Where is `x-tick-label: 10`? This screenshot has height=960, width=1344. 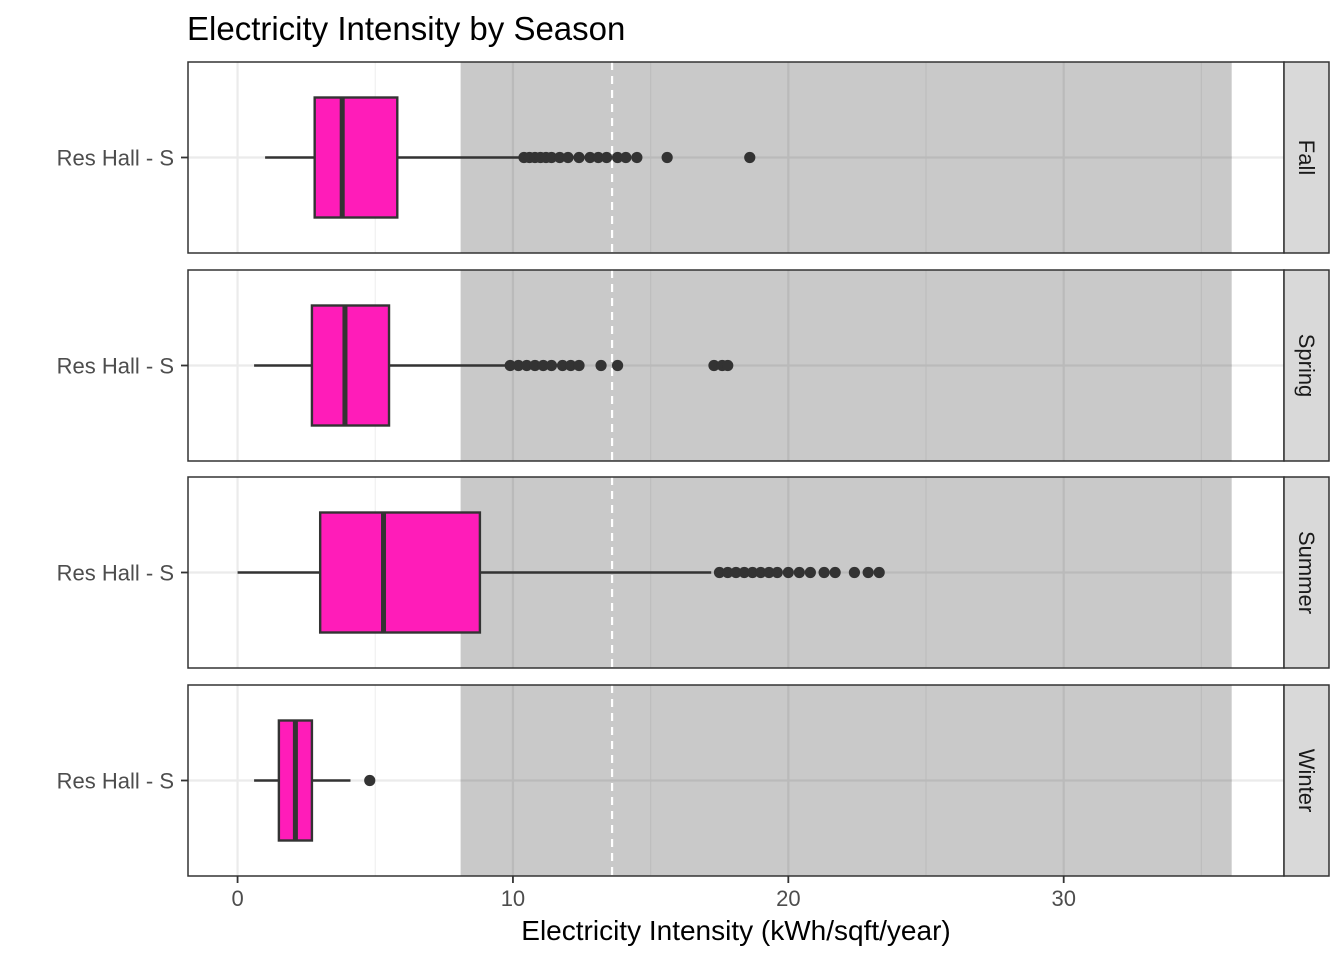
x-tick-label: 10 is located at coordinates (513, 898).